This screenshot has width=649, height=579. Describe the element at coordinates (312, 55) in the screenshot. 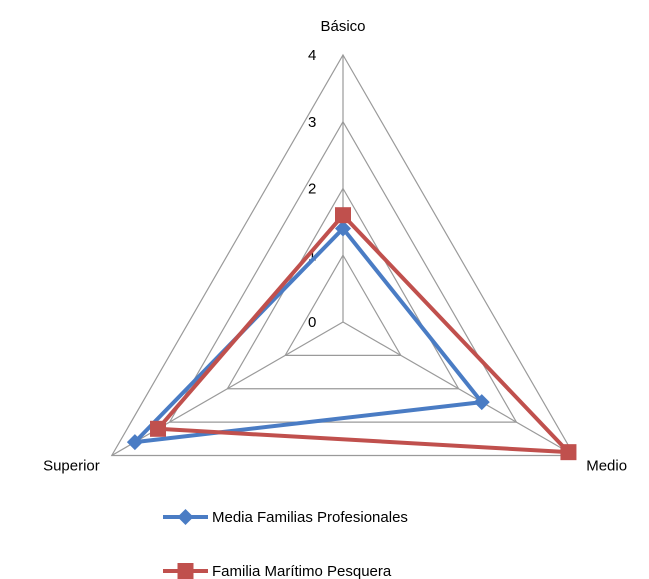

I see `tick-label-4: 4` at that location.